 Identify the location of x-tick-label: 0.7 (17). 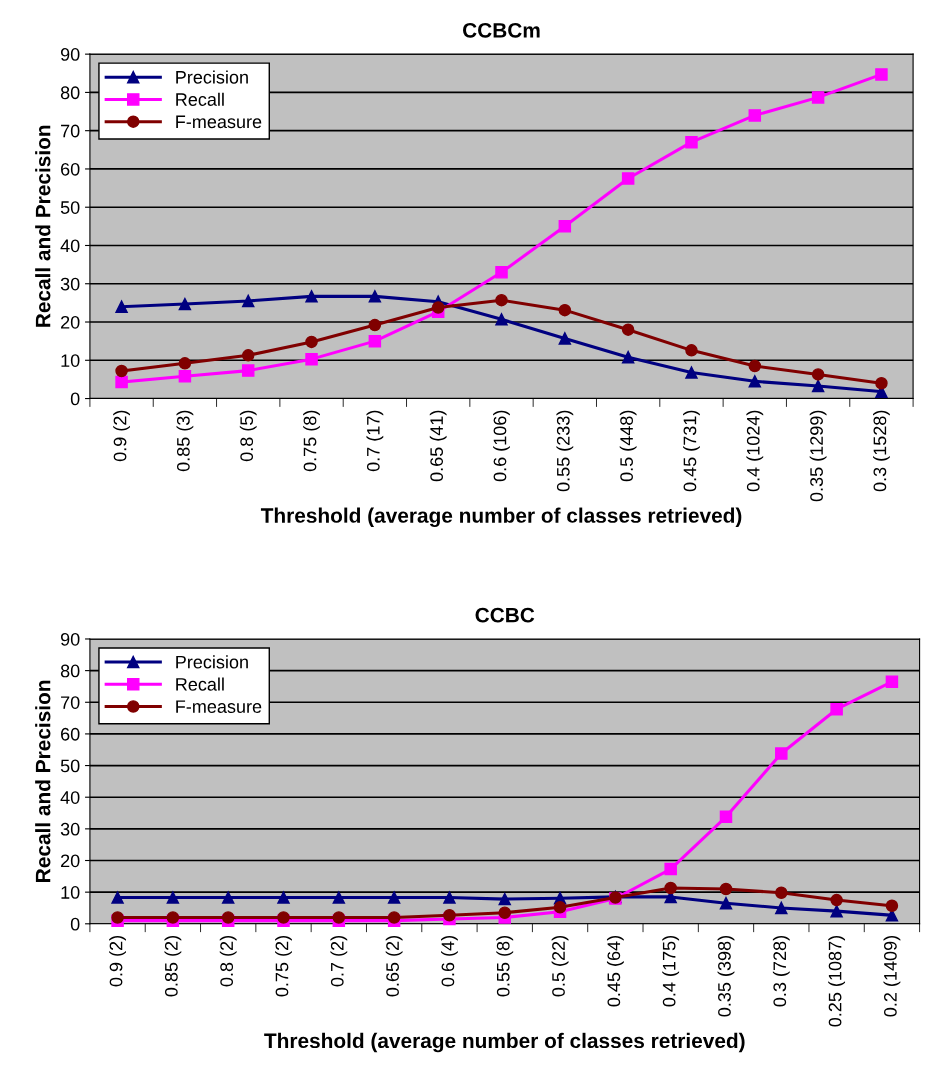
(375, 441).